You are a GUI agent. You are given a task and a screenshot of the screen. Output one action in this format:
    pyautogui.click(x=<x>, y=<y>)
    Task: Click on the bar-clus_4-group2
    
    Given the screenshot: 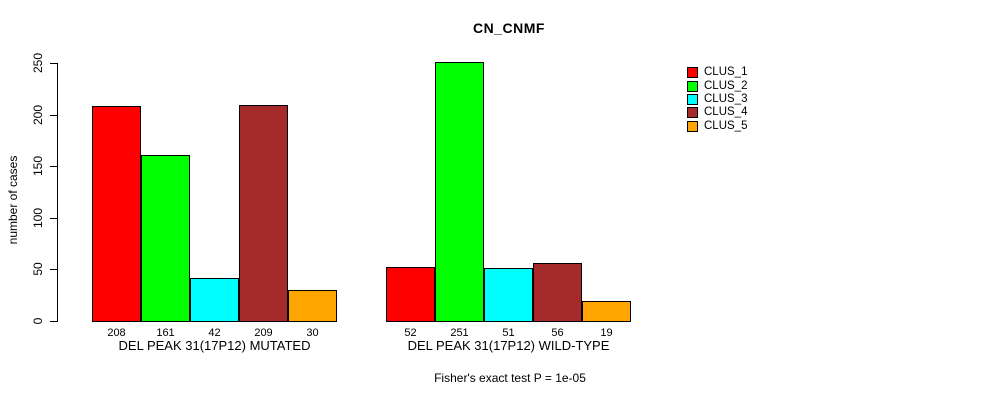 What is the action you would take?
    pyautogui.click(x=557, y=292)
    